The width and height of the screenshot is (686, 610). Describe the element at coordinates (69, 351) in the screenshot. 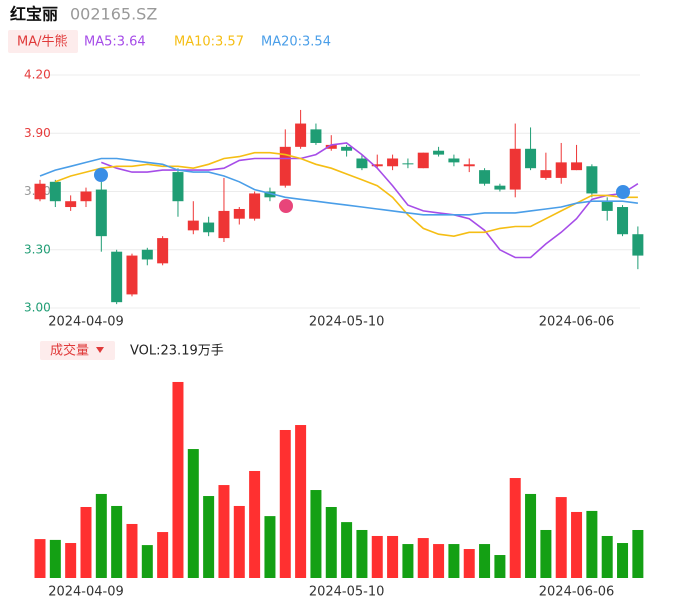

I see `volume-button-label: 成交量` at that location.